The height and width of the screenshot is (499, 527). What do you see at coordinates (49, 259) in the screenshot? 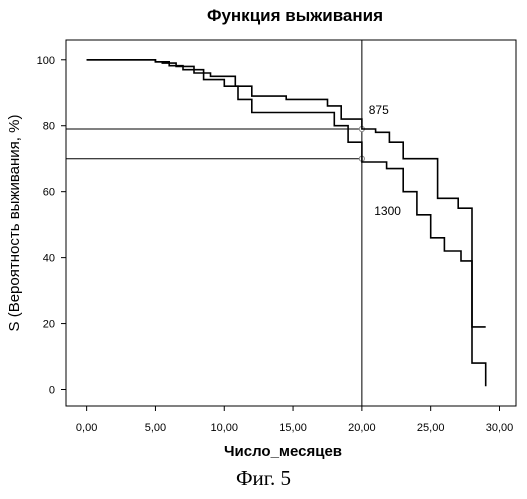
I see `y-tick-label: 40` at bounding box center [49, 259].